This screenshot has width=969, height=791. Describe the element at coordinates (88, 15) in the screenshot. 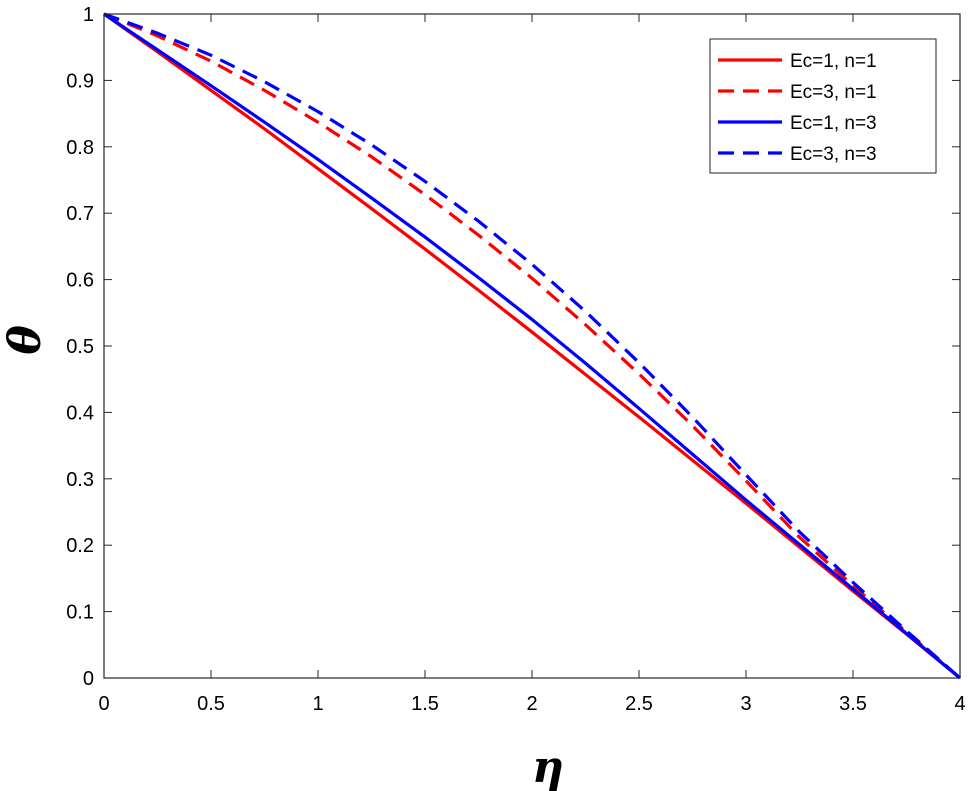

I see `y-tick-label: 1` at that location.